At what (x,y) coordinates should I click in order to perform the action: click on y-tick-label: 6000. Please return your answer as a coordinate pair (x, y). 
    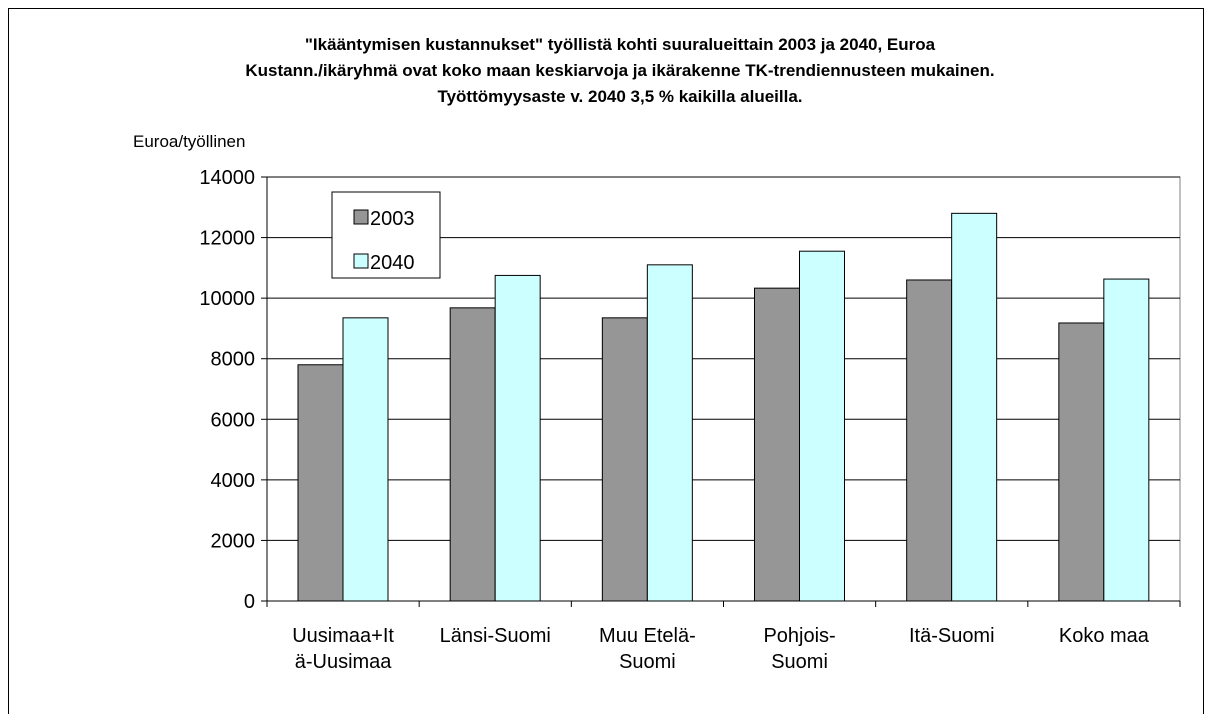
    Looking at the image, I should click on (233, 420).